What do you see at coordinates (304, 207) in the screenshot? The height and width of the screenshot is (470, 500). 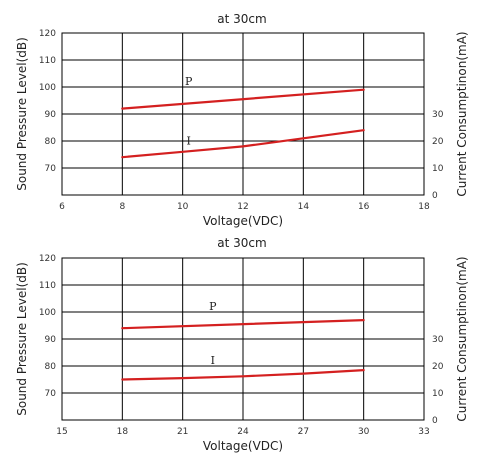 I see `x-tick-label: 14` at bounding box center [304, 207].